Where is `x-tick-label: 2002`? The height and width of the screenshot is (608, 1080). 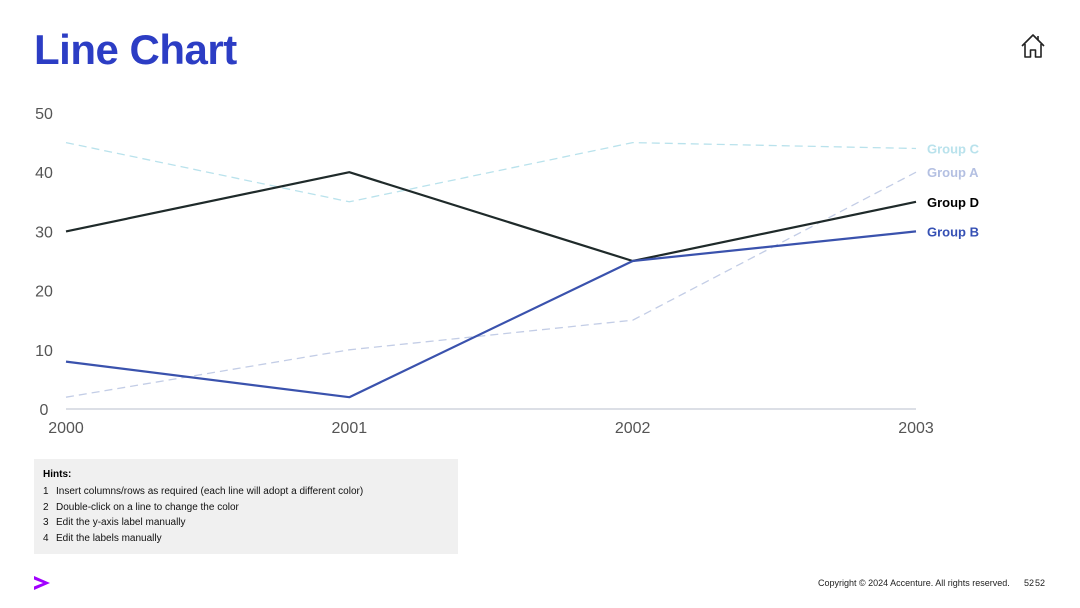
x-tick-label: 2002 is located at coordinates (633, 428).